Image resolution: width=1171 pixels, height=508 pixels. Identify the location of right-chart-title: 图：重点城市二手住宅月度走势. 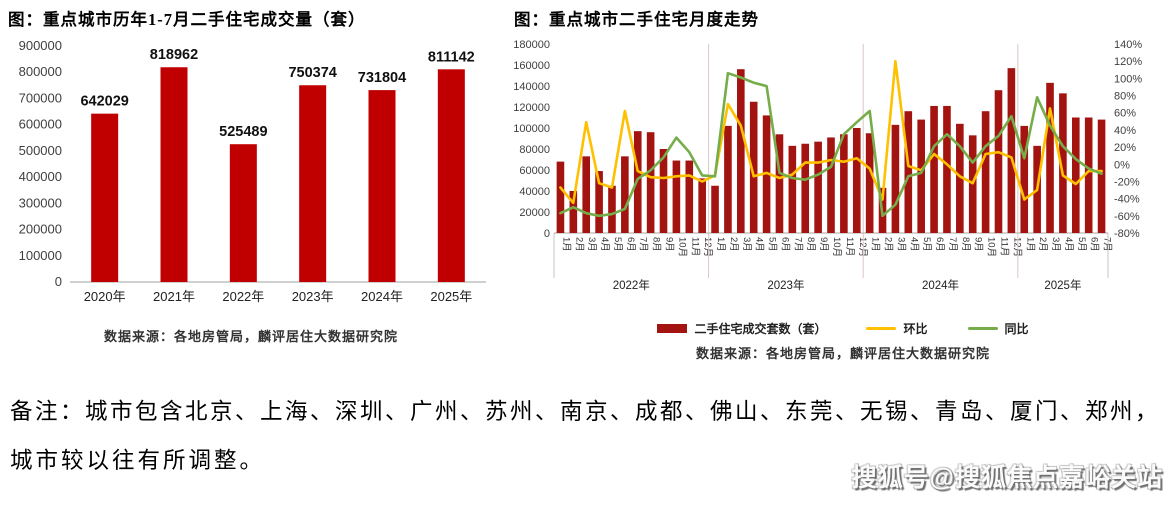
(636, 19).